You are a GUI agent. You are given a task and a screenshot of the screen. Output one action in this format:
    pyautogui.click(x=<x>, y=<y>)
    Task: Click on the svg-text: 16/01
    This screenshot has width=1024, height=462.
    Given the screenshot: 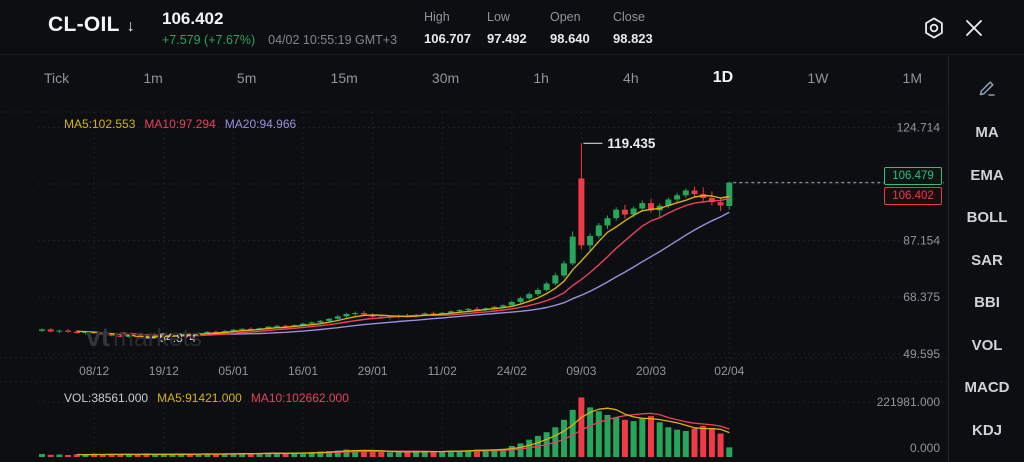 What is the action you would take?
    pyautogui.click(x=303, y=371)
    